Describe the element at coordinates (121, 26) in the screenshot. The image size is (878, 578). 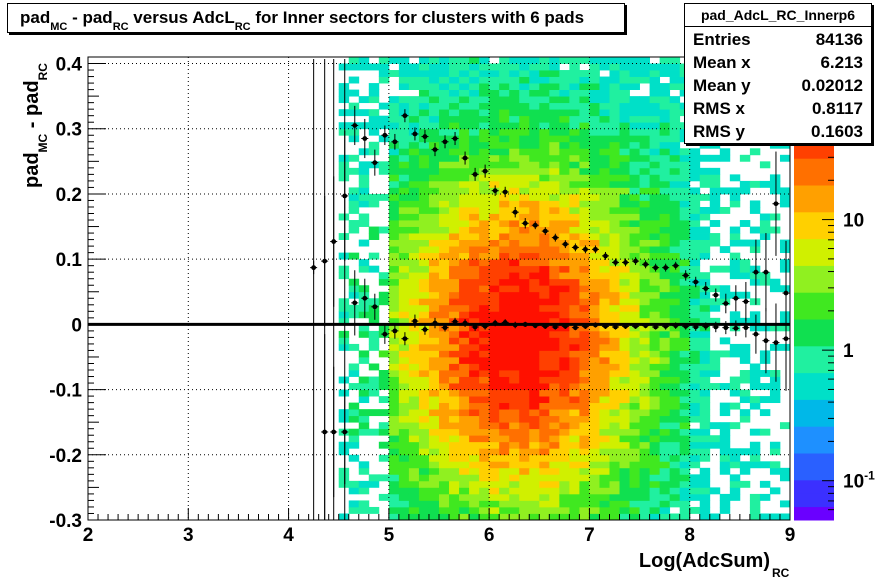
I see `title-sub-rc: RC` at that location.